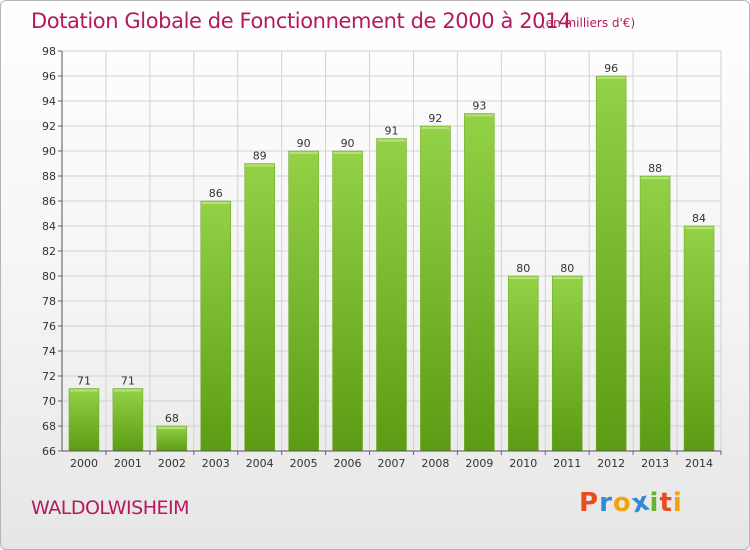 The image size is (750, 550). Describe the element at coordinates (347, 301) in the screenshot. I see `bar-2006` at that location.